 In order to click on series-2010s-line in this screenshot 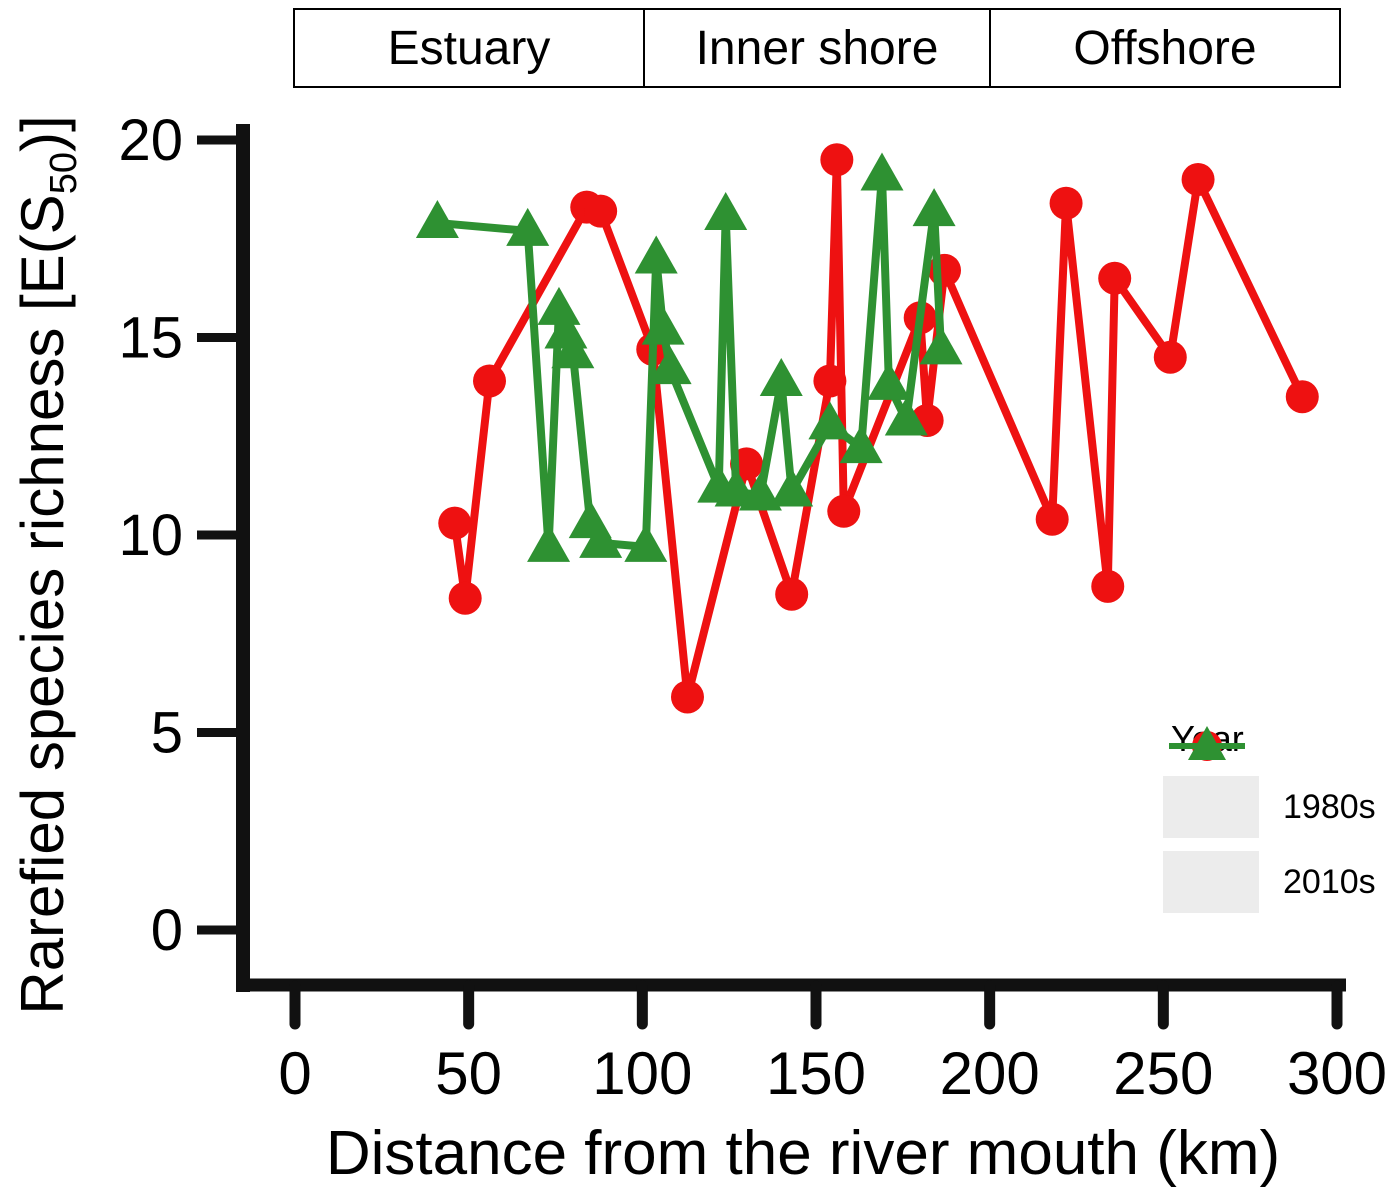, I will do `click(689, 361)`.